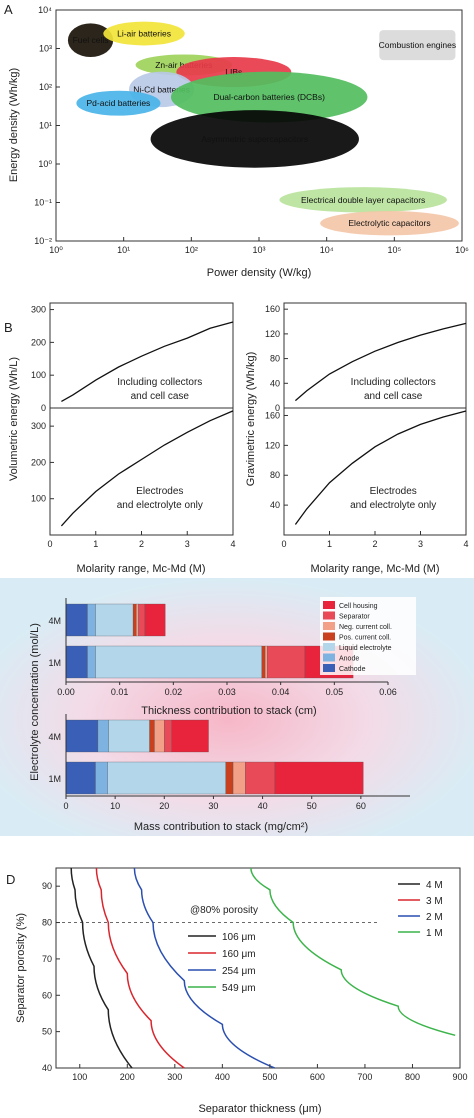 The image size is (474, 1118). Describe the element at coordinates (137, 620) in the screenshot. I see `thickness-bar-4M-neg-current-coll-` at that location.